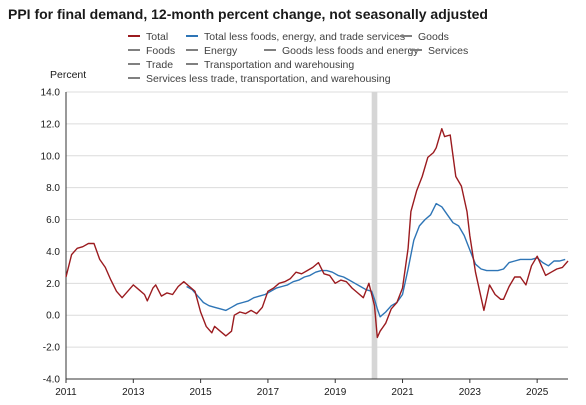 The width and height of the screenshot is (586, 405). Describe the element at coordinates (53, 220) in the screenshot. I see `y-tick-label: 6.0` at that location.